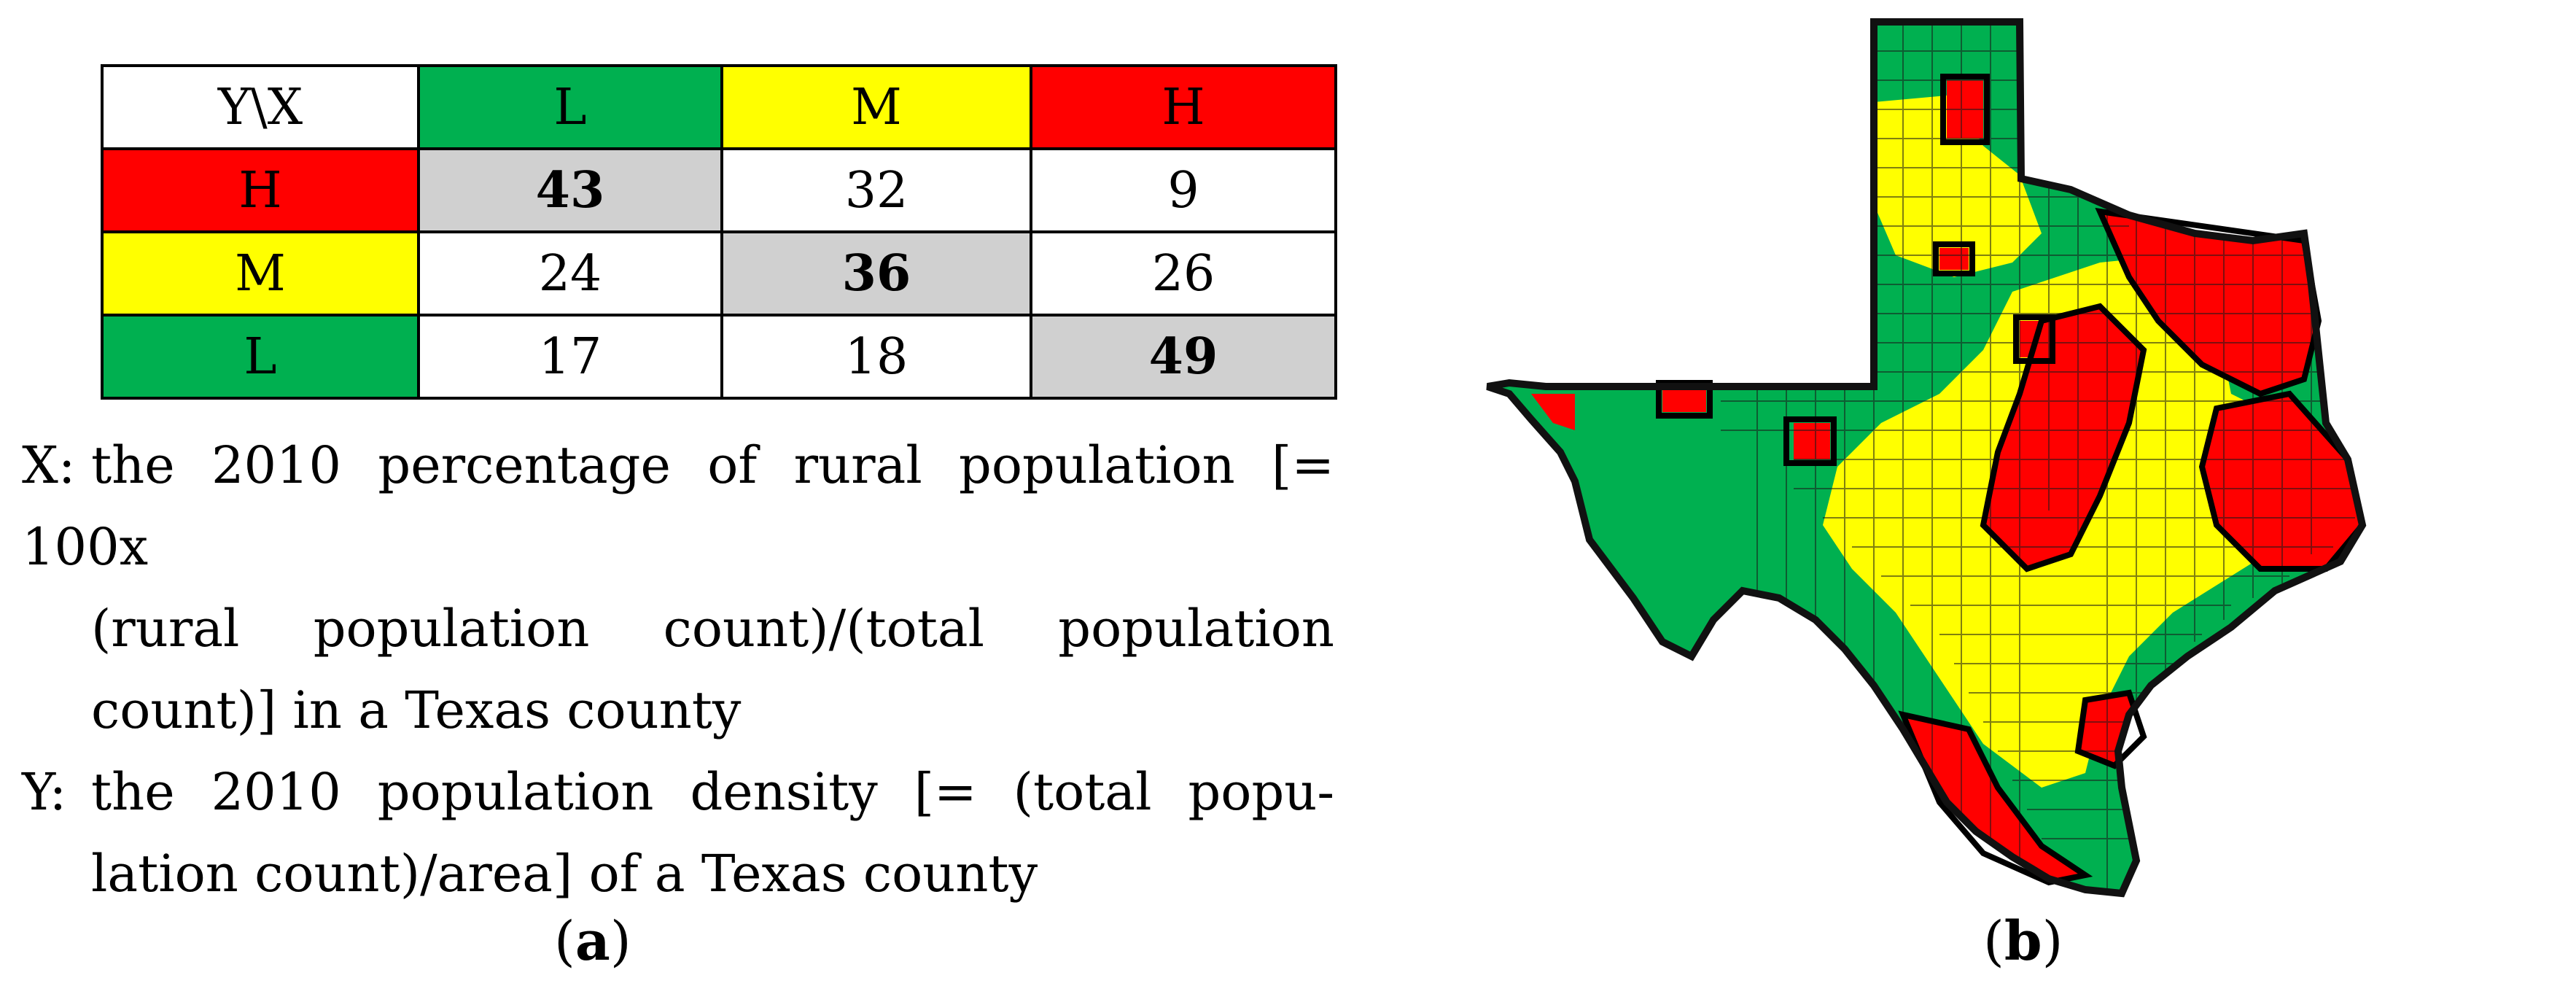  Describe the element at coordinates (876, 190) in the screenshot. I see `table-cell: 32` at that location.